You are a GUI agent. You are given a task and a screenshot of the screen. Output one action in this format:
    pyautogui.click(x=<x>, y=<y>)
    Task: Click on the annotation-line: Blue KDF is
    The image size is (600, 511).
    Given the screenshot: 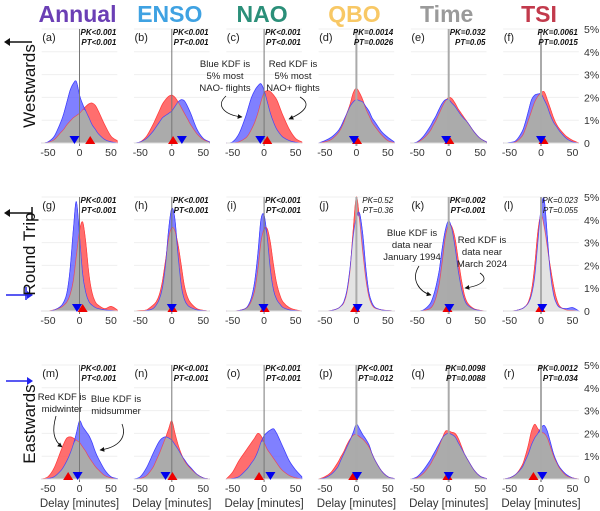 What is the action you would take?
    pyautogui.click(x=412, y=233)
    